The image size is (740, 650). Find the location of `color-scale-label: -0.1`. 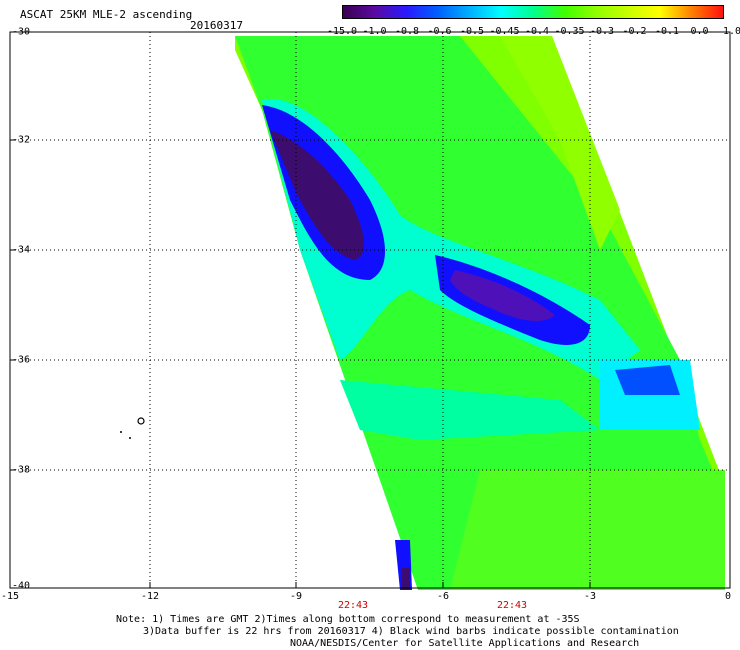

color-scale-label: -0.1 is located at coordinates (667, 31).